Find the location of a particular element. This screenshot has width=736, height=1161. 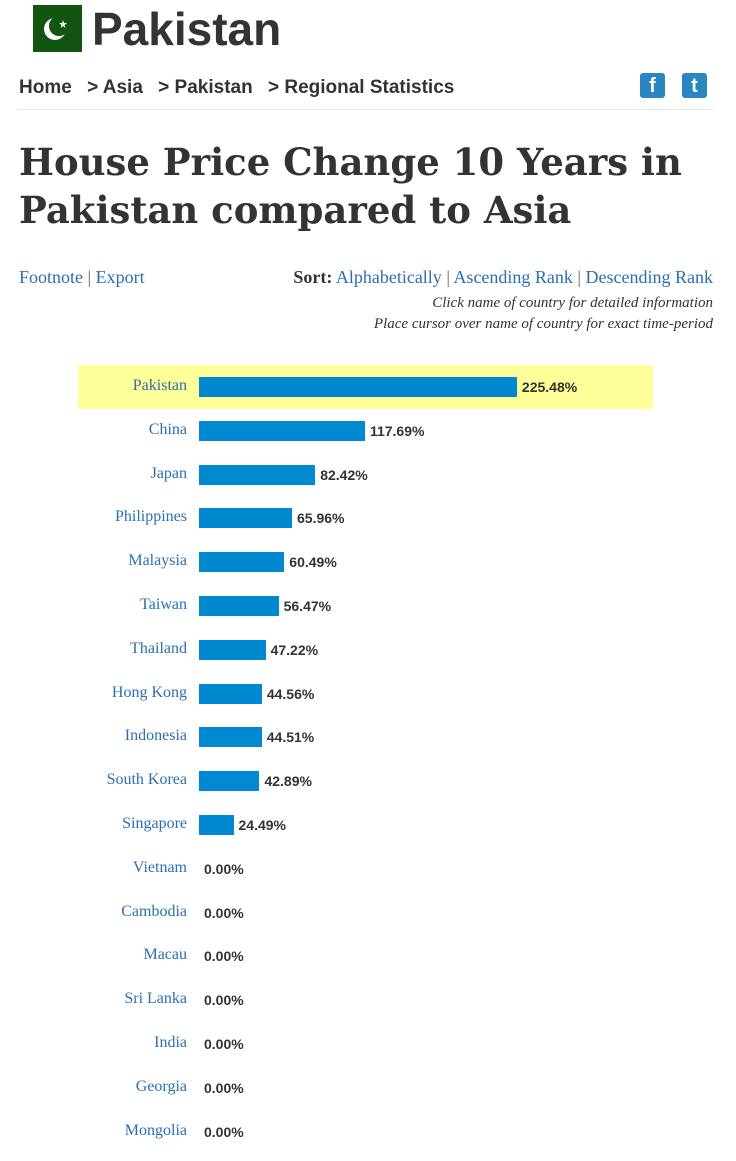

value-label: 44.51% is located at coordinates (290, 737).